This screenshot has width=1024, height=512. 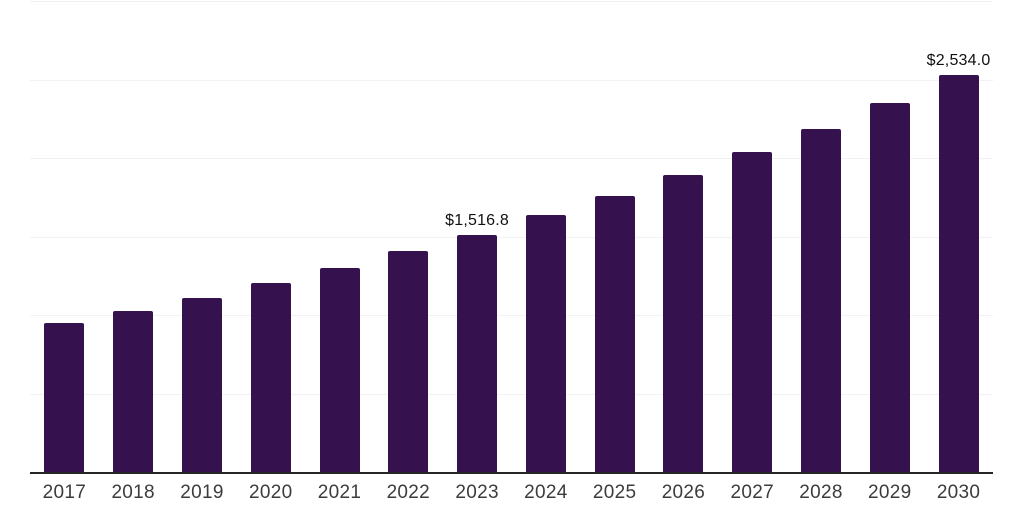 What do you see at coordinates (614, 334) in the screenshot?
I see `bar-2025` at bounding box center [614, 334].